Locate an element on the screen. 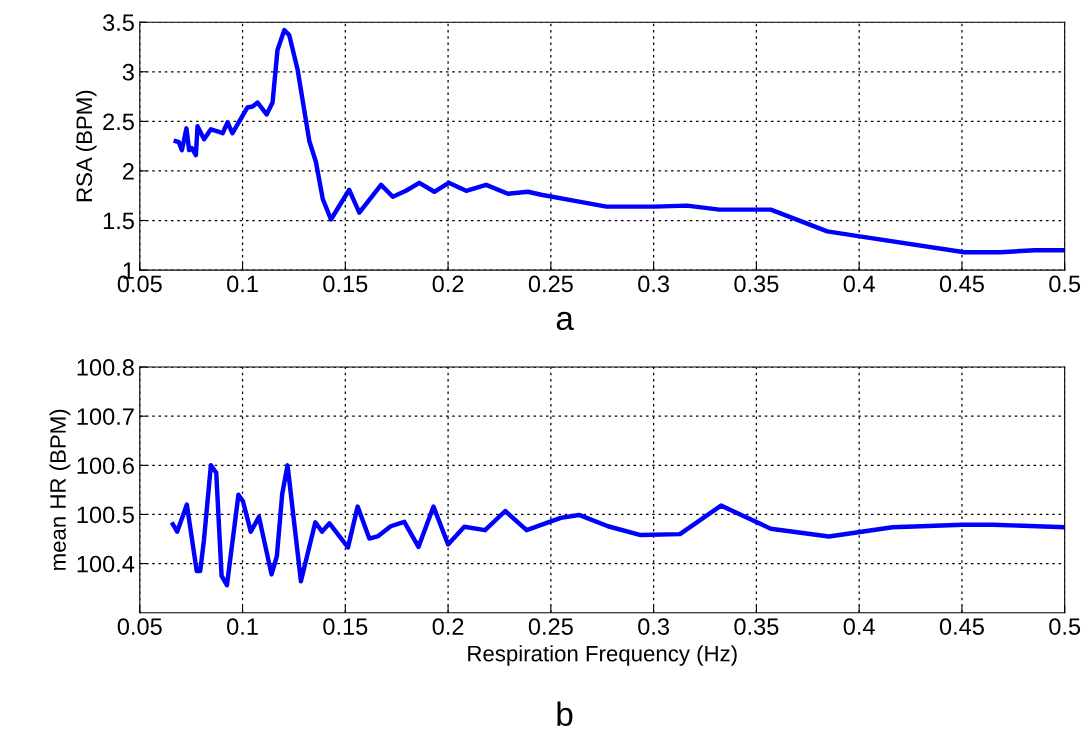  y-tick-label: 2.5 is located at coordinates (118, 122).